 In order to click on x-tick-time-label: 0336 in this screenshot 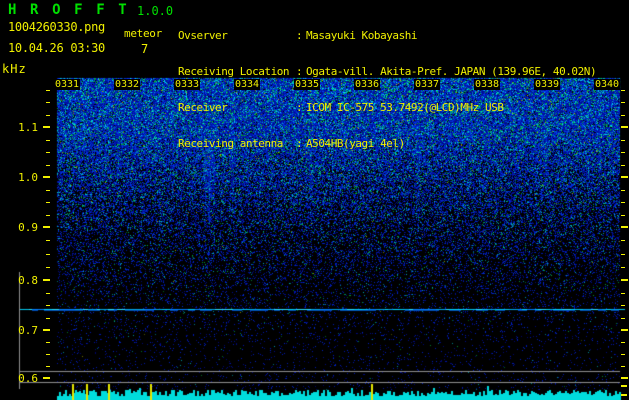, I will do `click(367, 84)`.